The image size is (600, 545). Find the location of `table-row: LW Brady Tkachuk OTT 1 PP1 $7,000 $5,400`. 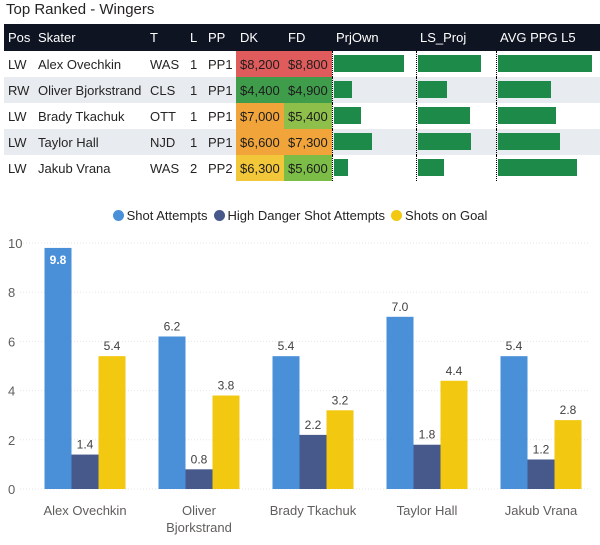

table-row: LW Brady Tkachuk OTT 1 PP1 $7,000 $5,400 is located at coordinates (302, 116).